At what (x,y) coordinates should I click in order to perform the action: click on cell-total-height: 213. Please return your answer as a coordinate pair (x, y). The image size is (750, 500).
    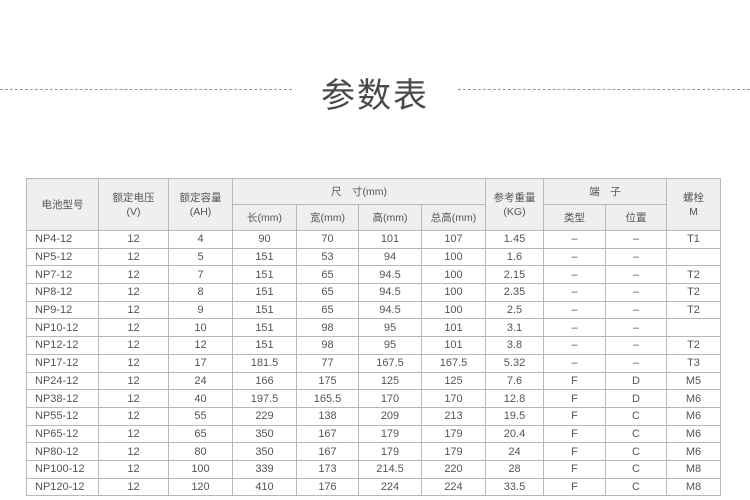
    Looking at the image, I should click on (453, 416).